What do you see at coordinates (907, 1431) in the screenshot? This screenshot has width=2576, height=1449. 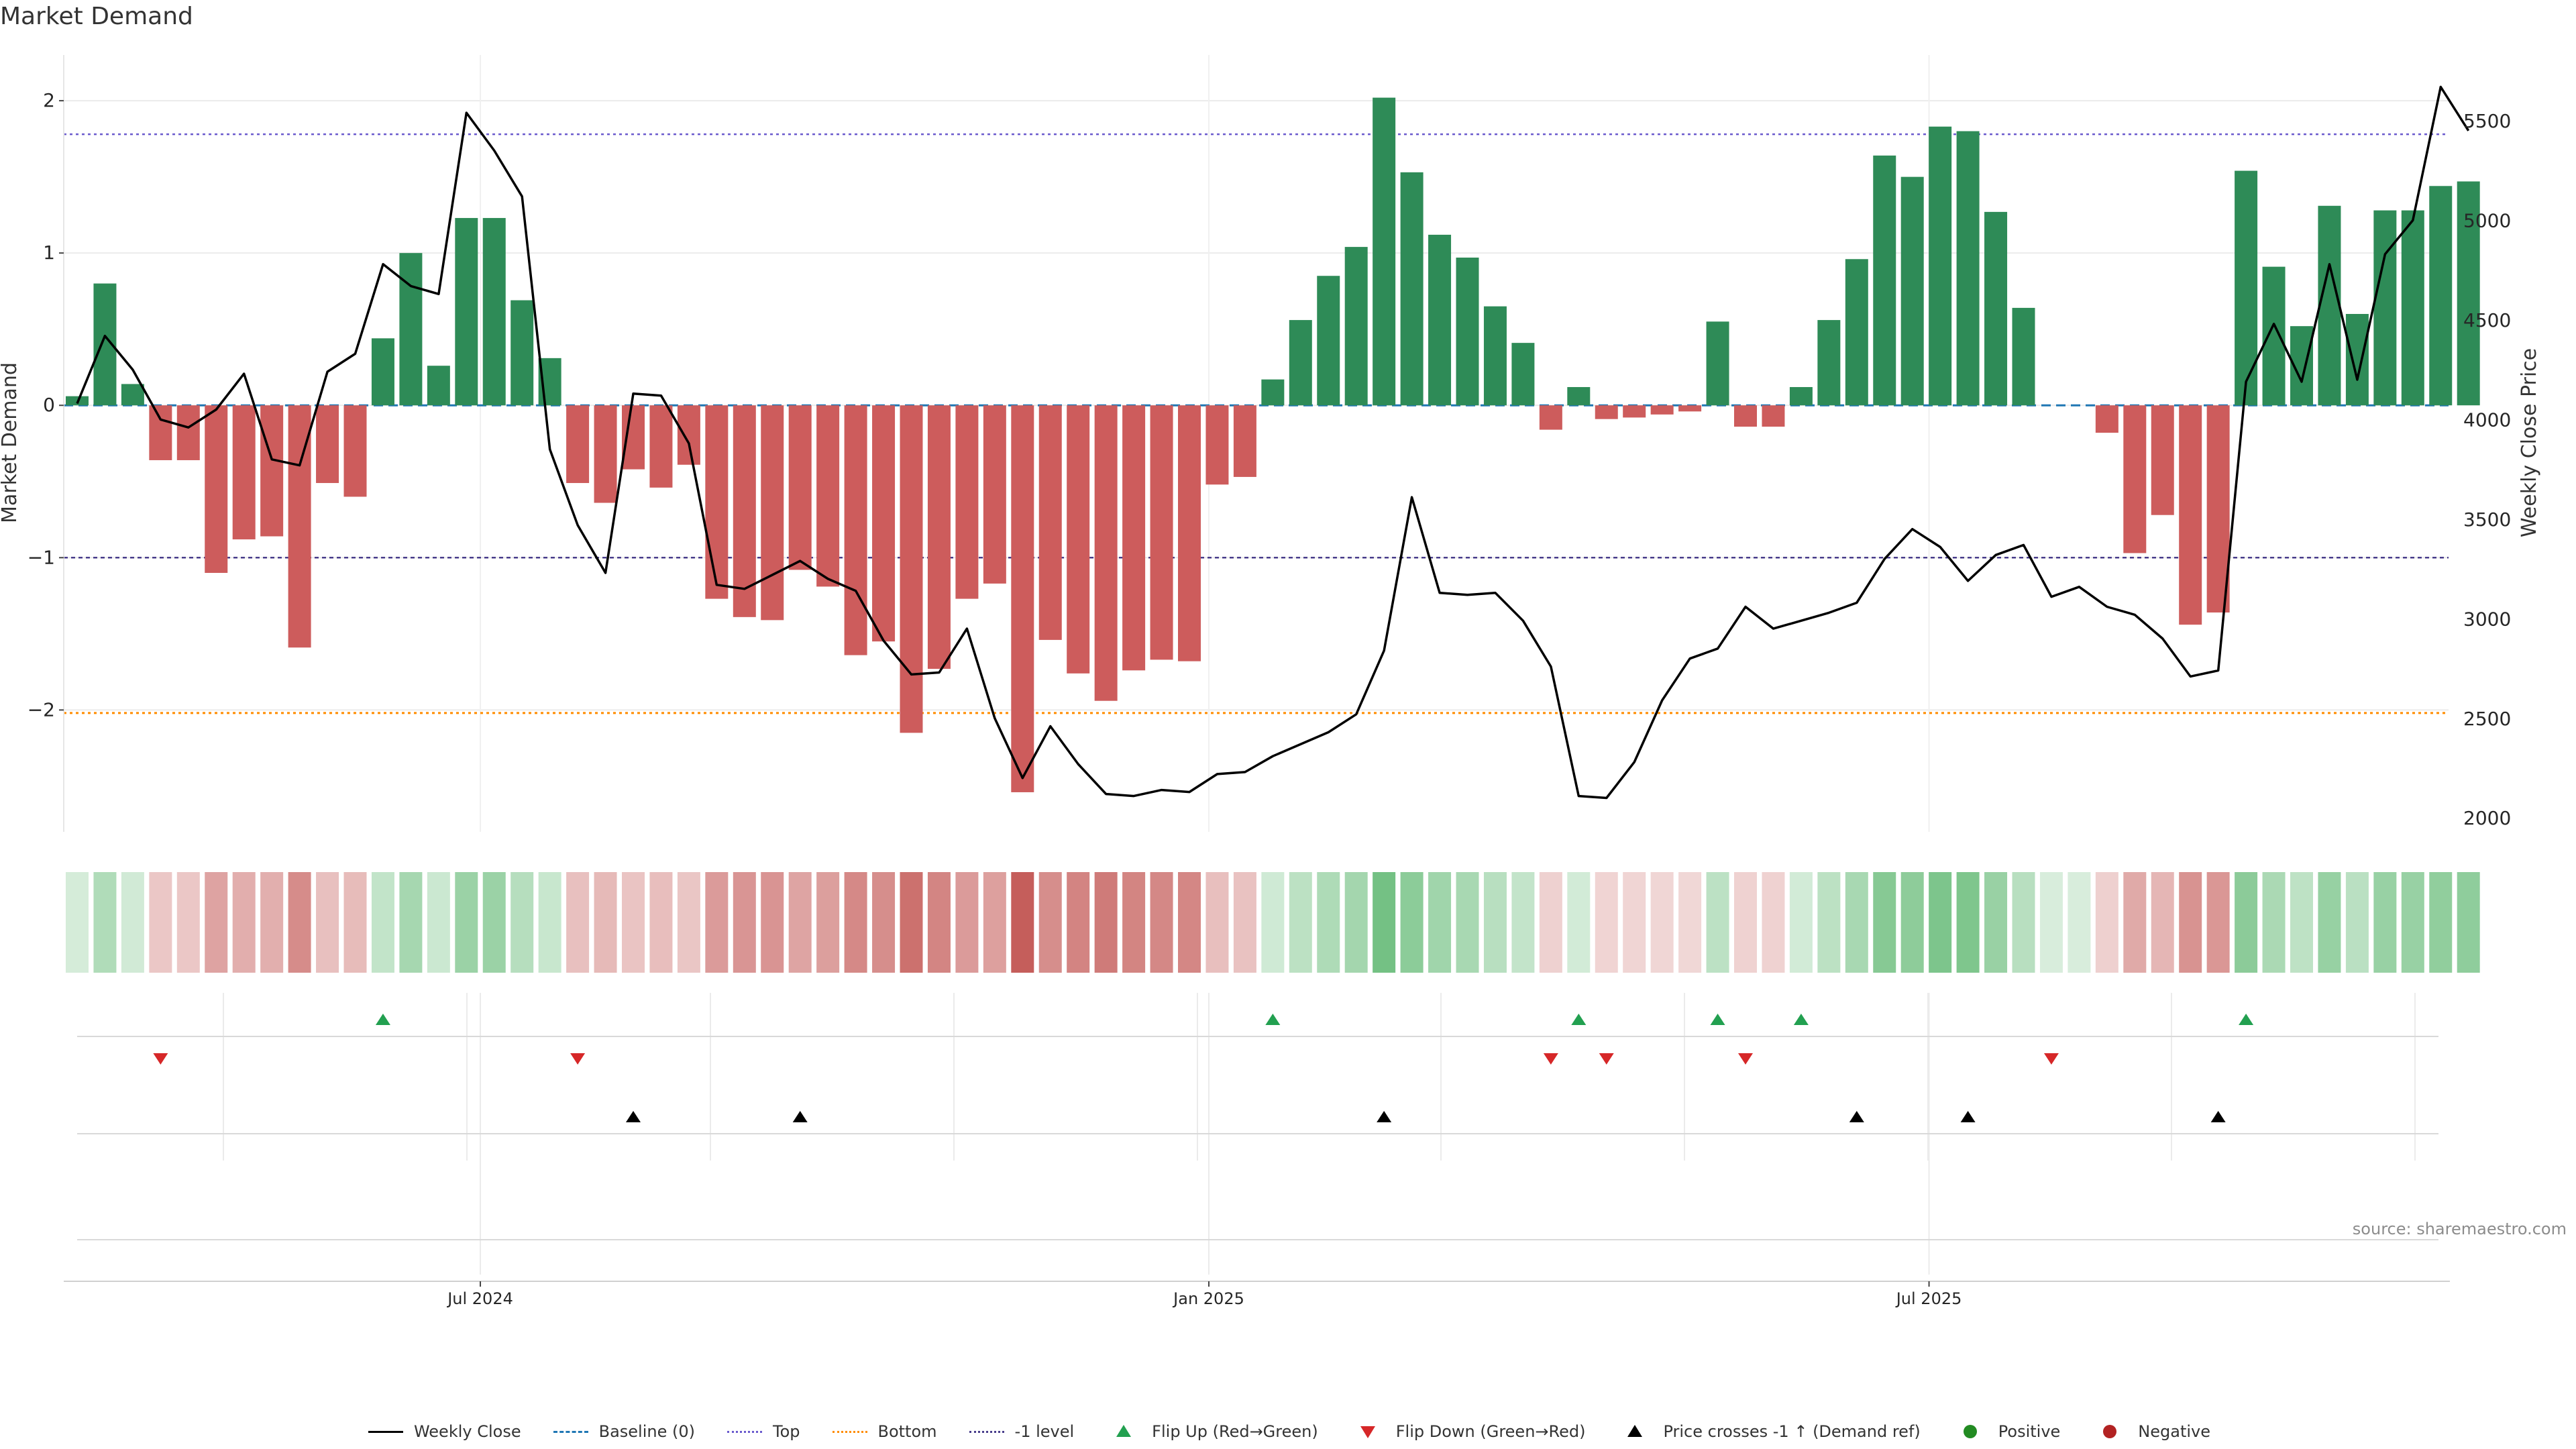 I see `legend-label: Bottom` at bounding box center [907, 1431].